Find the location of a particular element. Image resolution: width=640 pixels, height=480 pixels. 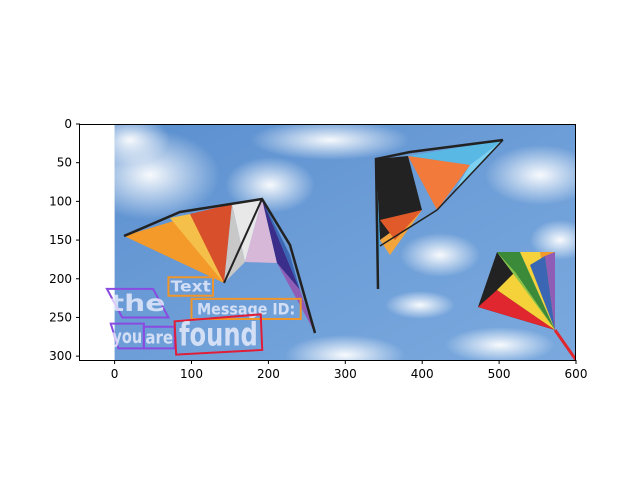

annotation-word: found is located at coordinates (218, 335).